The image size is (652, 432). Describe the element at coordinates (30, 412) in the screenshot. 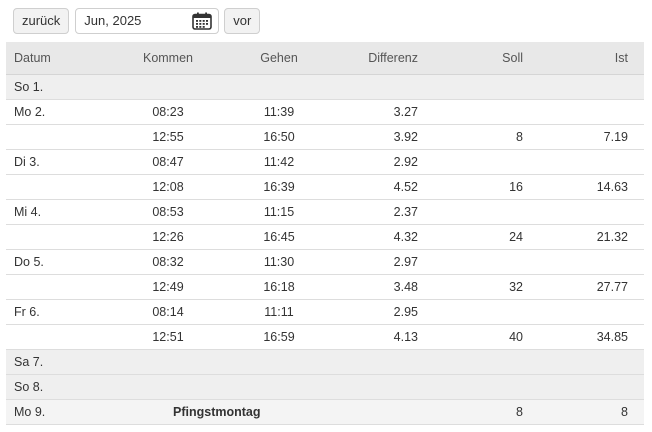

I see `row-date: Mo 9.` at that location.